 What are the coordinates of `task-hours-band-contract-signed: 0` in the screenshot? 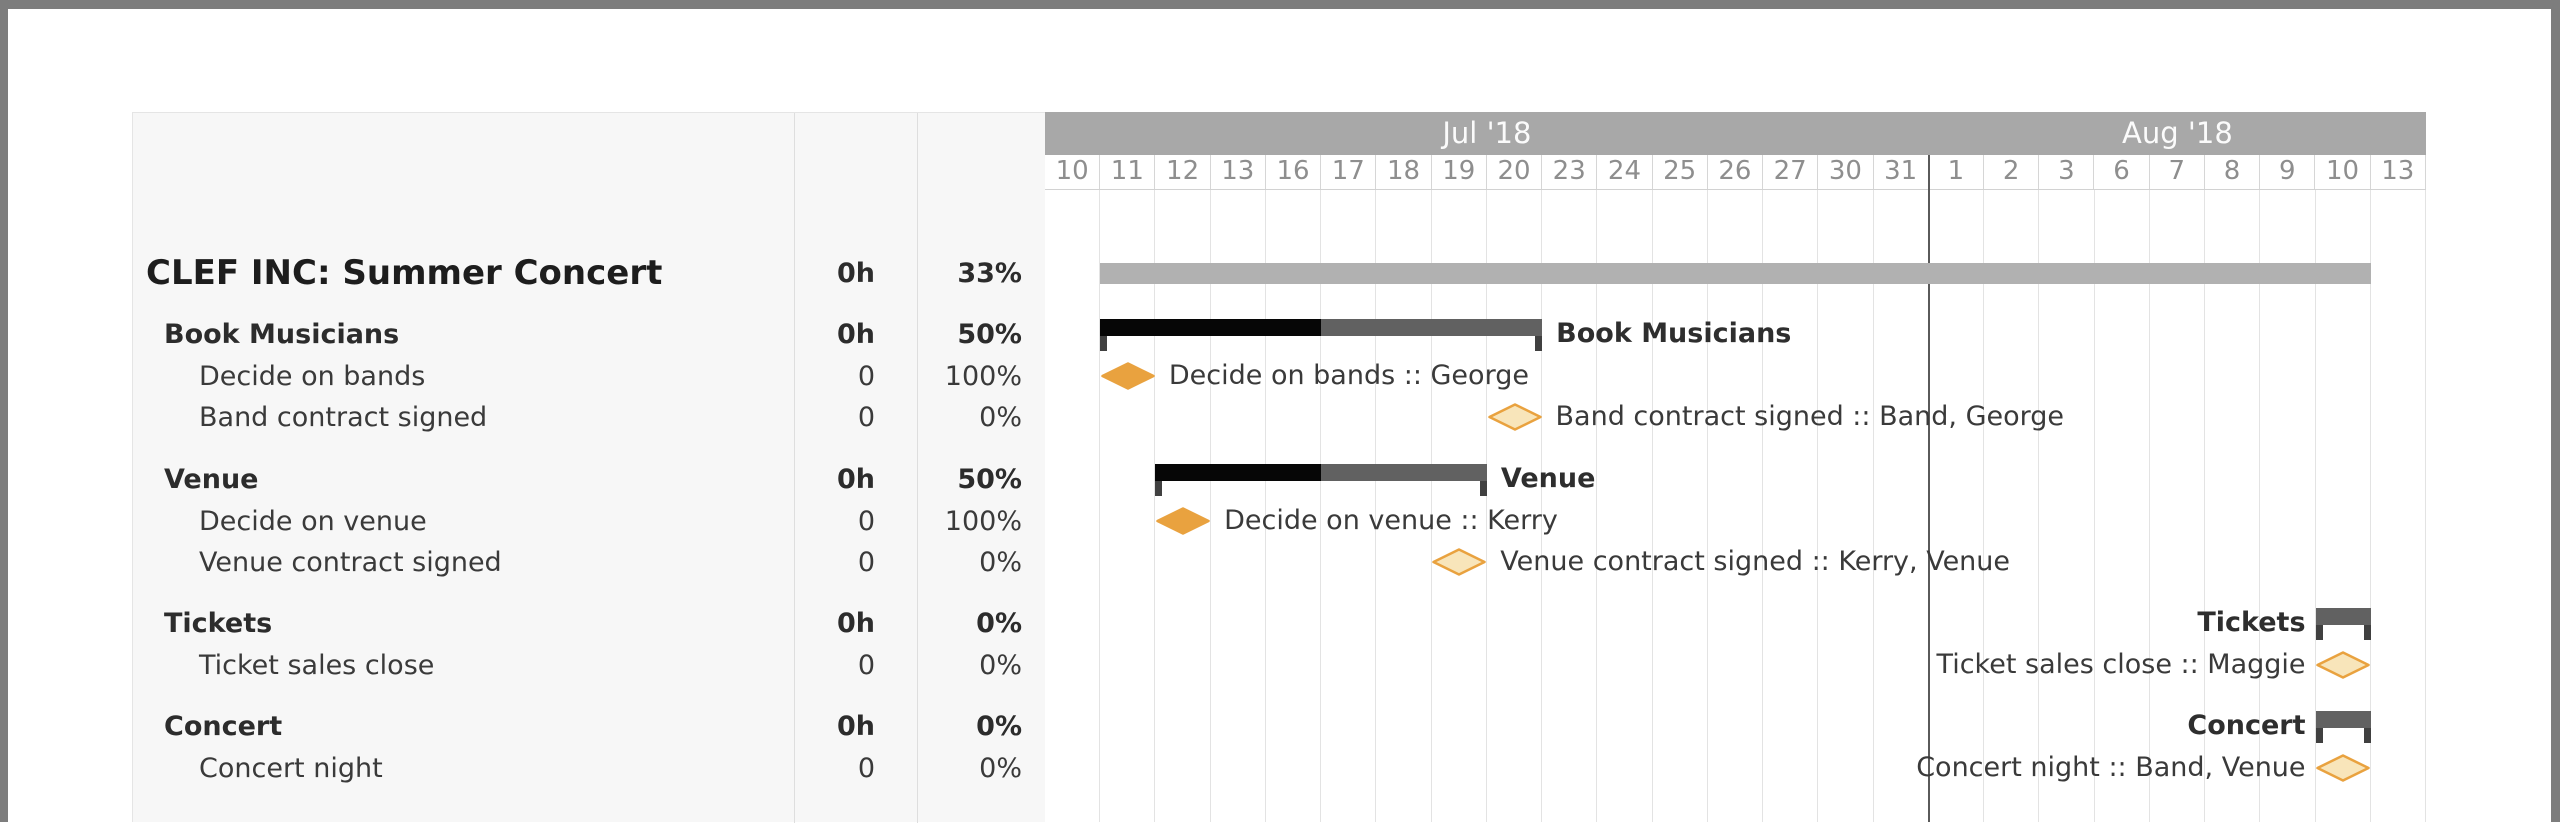 It's located at (866, 418).